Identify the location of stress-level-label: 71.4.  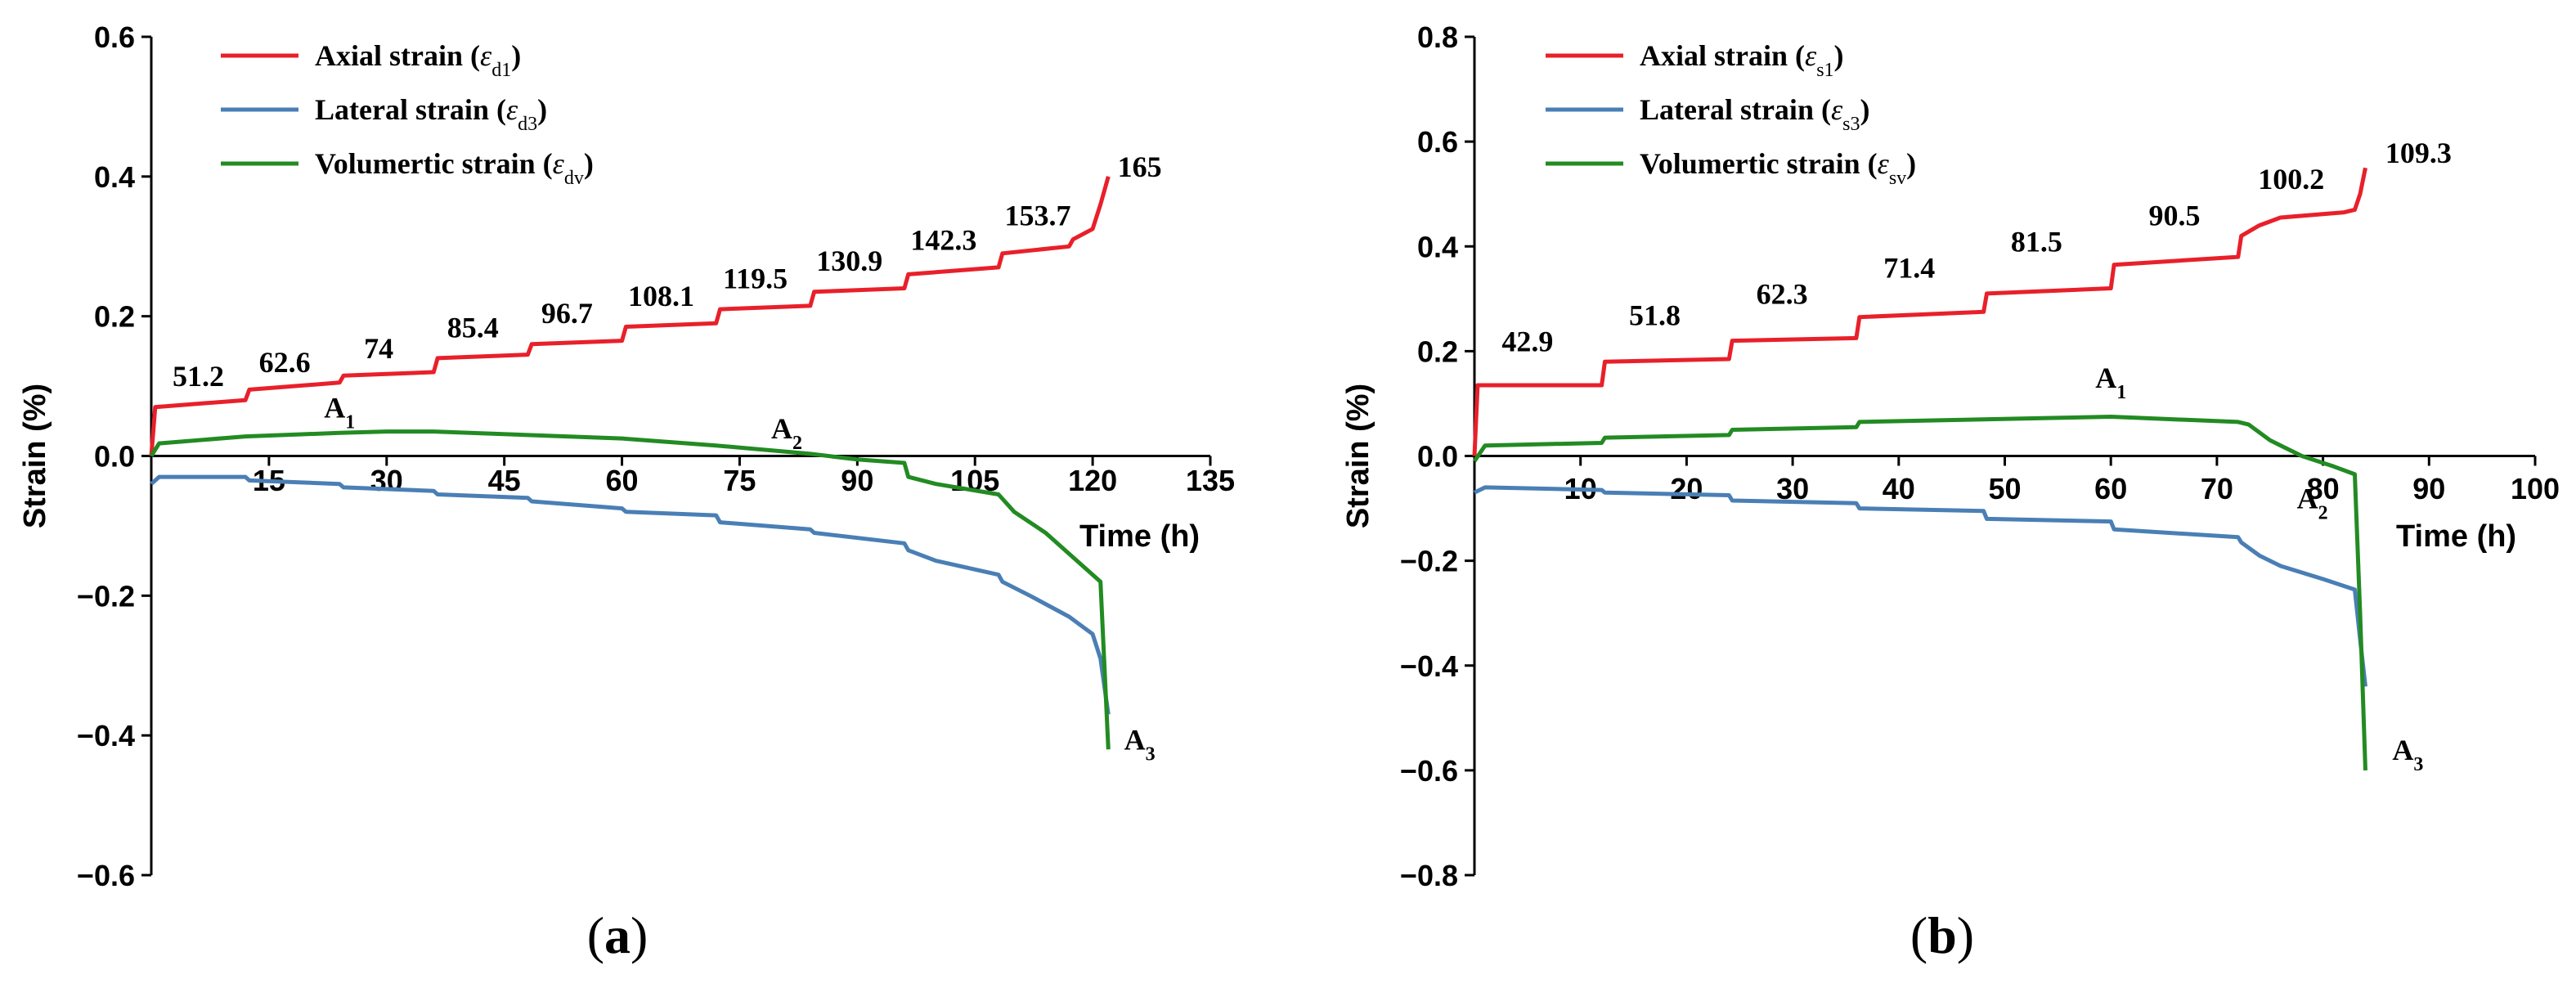
(1909, 268).